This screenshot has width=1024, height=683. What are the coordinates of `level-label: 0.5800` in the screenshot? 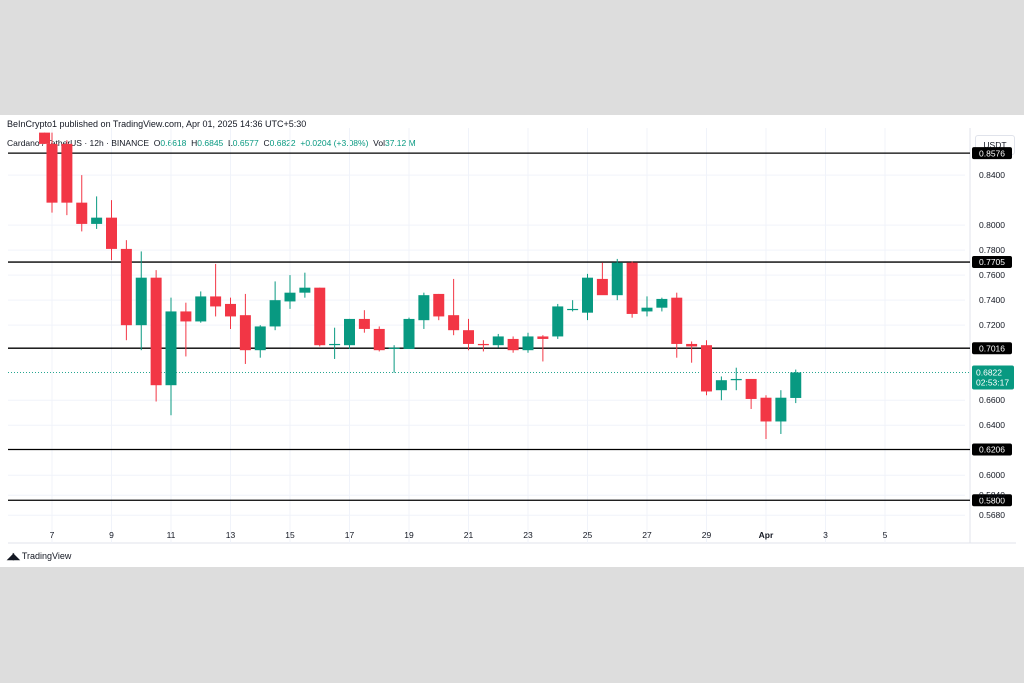 It's located at (992, 500).